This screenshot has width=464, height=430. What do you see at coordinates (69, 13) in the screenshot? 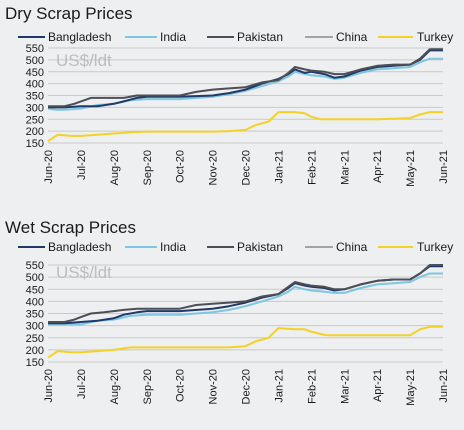
I see `chart-title: Dry Scrap Prices` at bounding box center [69, 13].